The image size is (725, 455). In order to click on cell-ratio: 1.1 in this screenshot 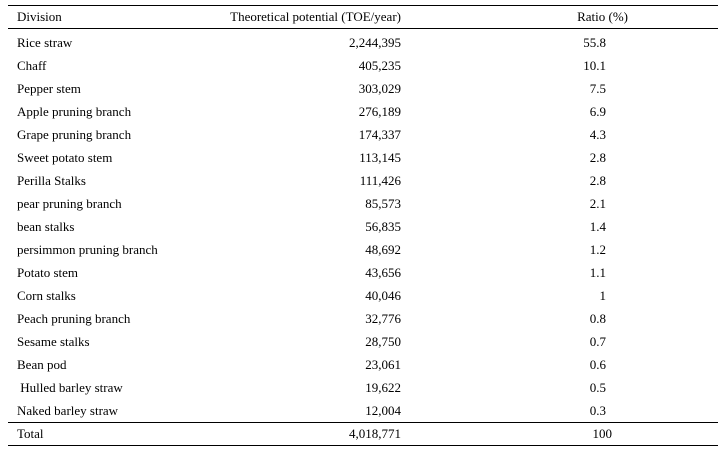, I will do `click(597, 272)`.